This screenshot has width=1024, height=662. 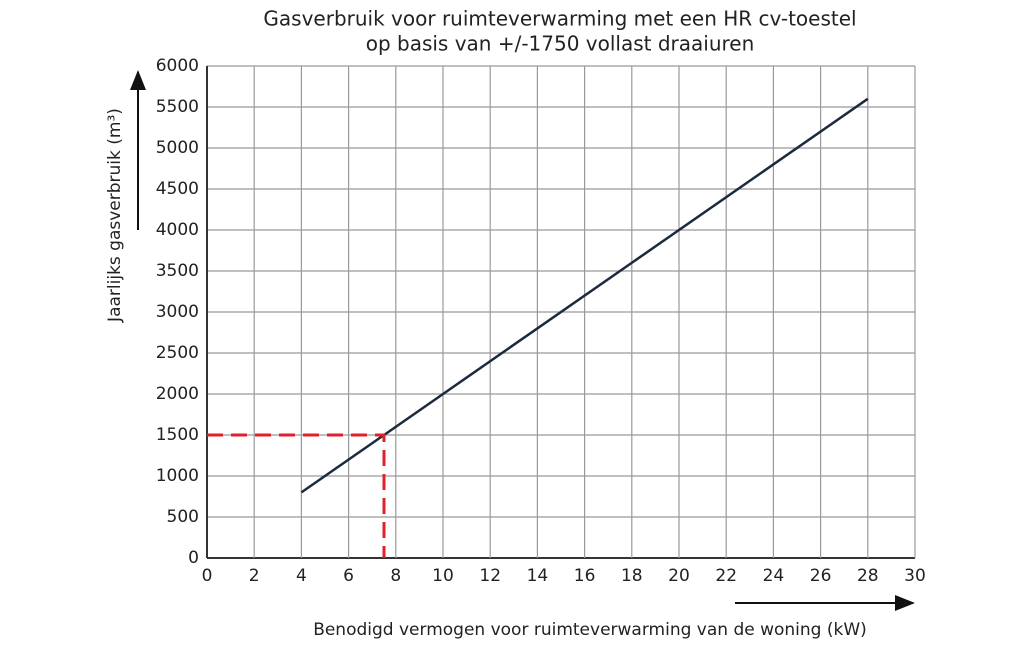 What do you see at coordinates (177, 66) in the screenshot?
I see `y-tick-label: 6000` at bounding box center [177, 66].